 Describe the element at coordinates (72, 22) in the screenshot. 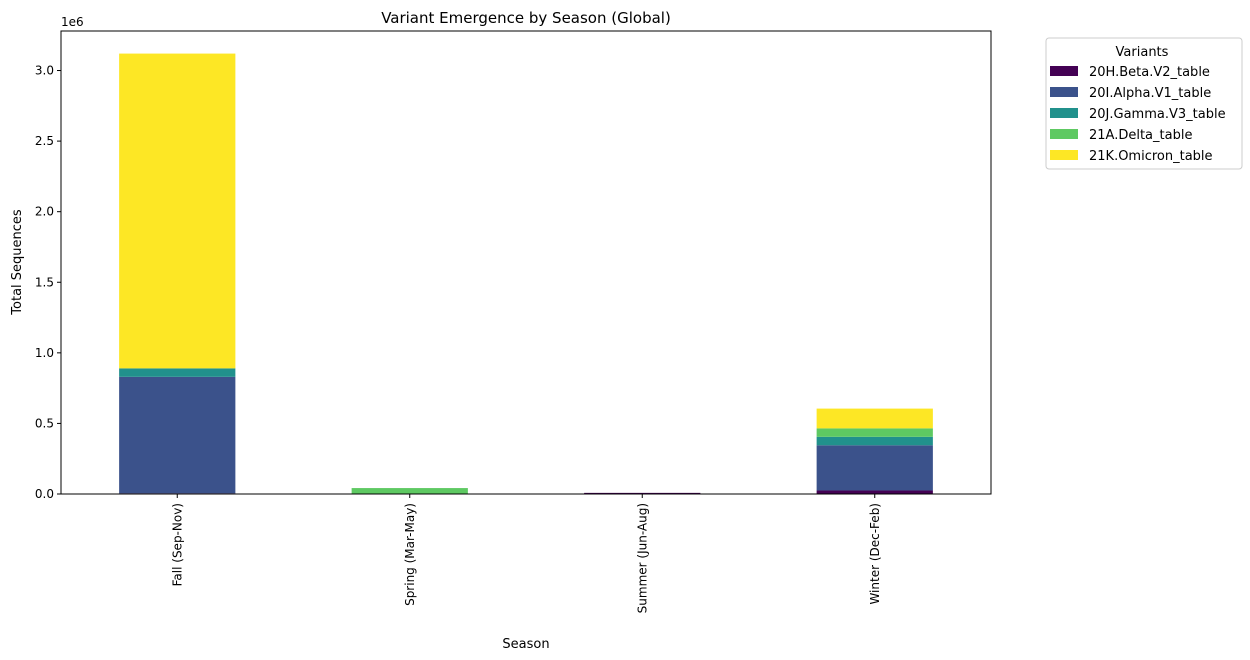

I see `y-offset-label: 1e6` at that location.